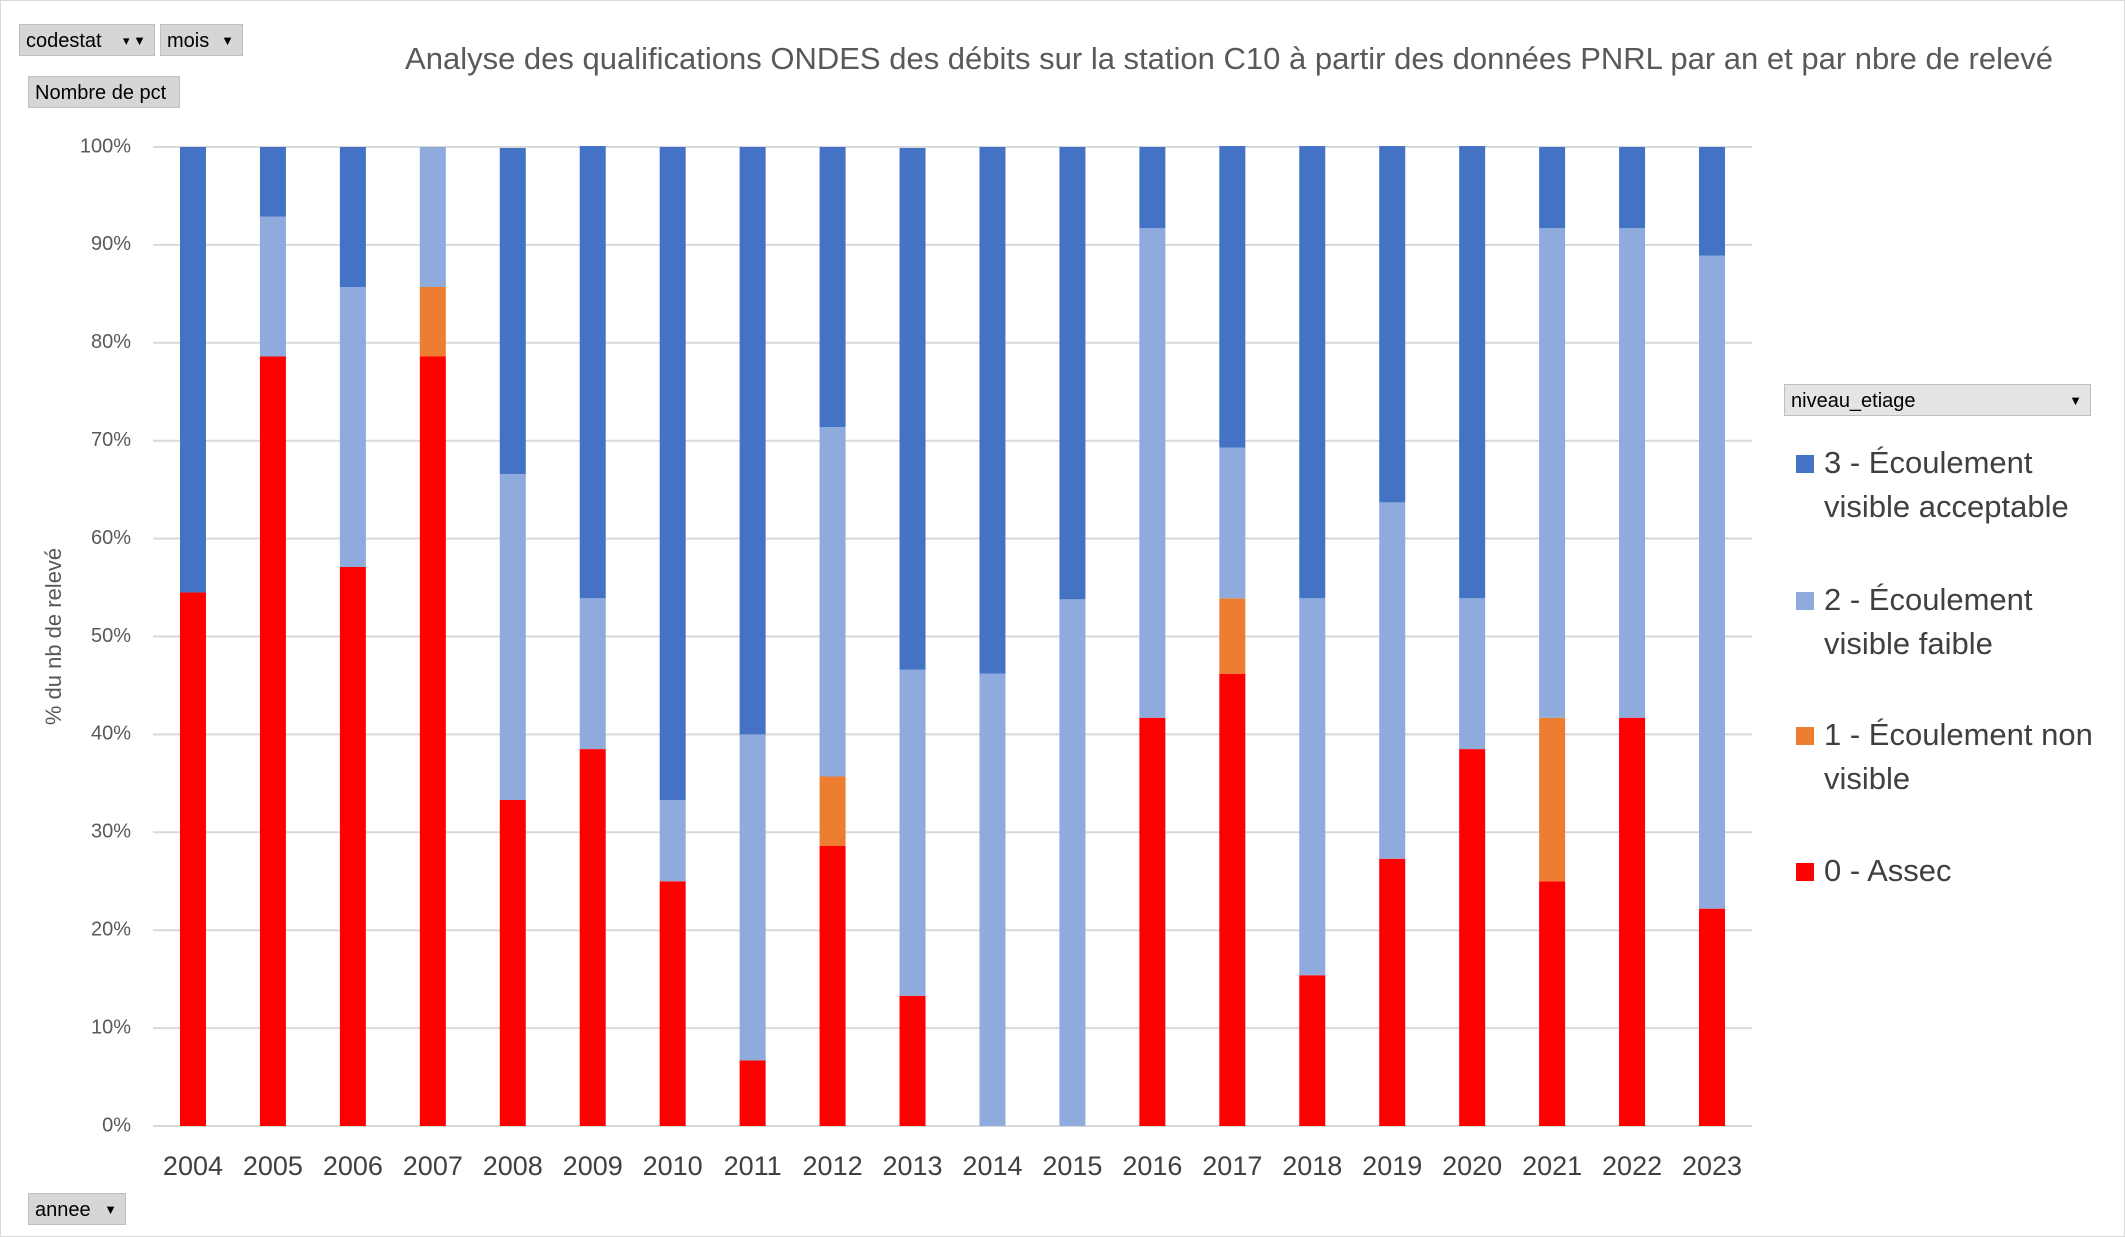  I want to click on value-field-button: Nombre de pct, so click(104, 92).